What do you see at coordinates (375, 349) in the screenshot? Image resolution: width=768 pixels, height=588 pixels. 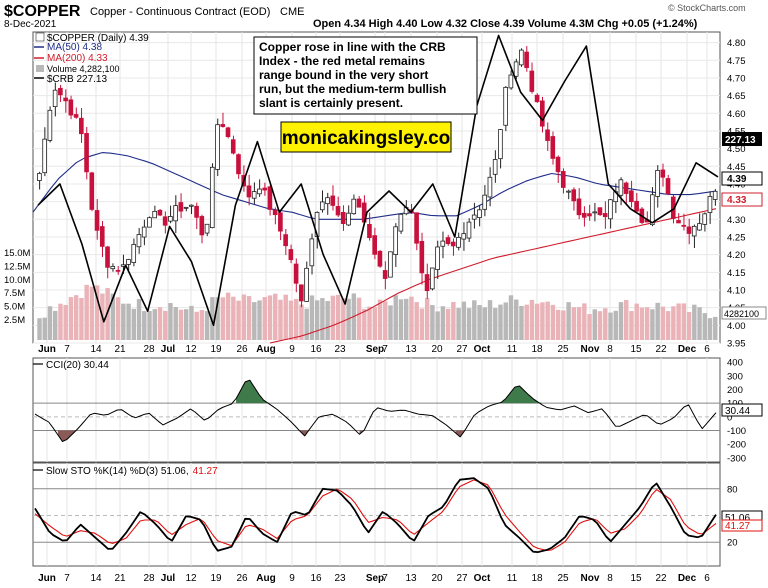 I see `x-tick-label: Sep` at bounding box center [375, 349].